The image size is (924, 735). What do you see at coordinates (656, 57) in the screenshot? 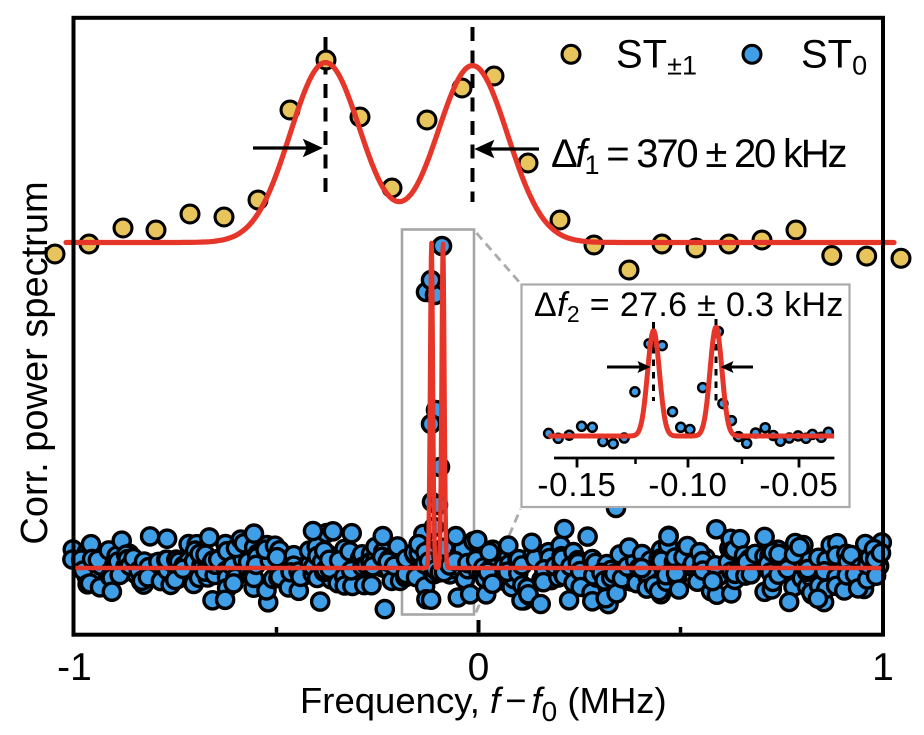
I see `svg-text: ST±1` at bounding box center [656, 57].